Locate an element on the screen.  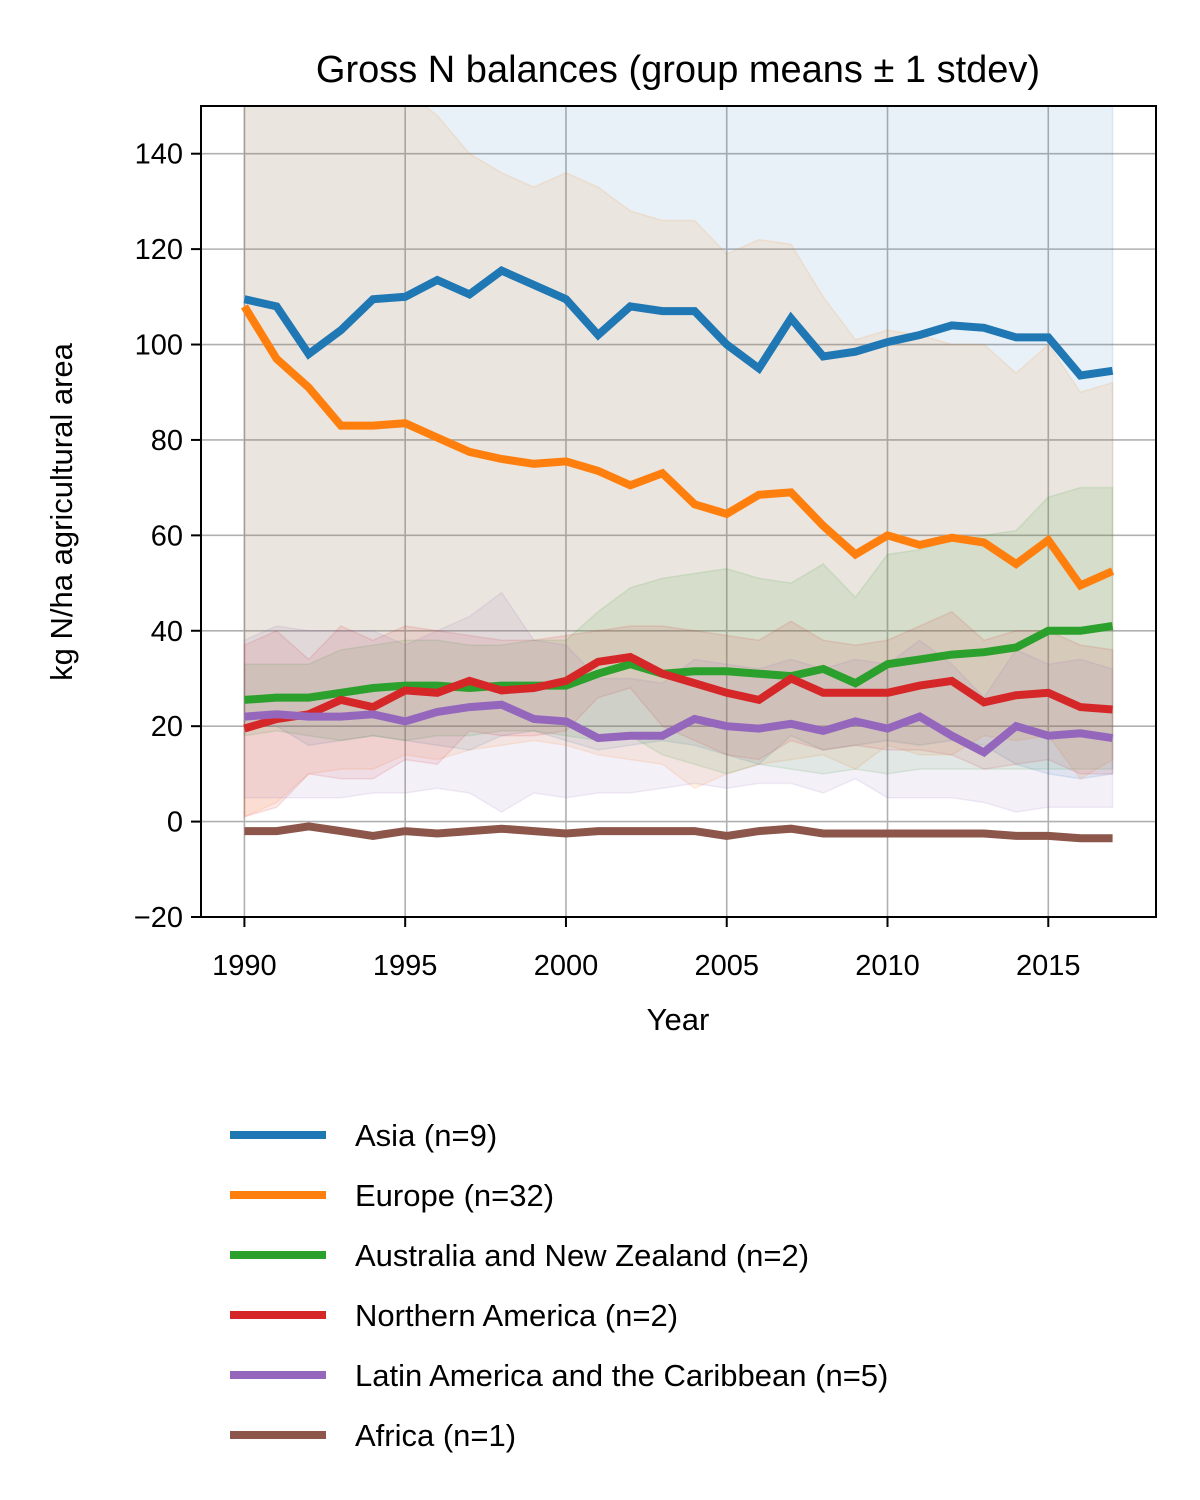
legend-label-0: Asia (n=9) is located at coordinates (426, 1135).